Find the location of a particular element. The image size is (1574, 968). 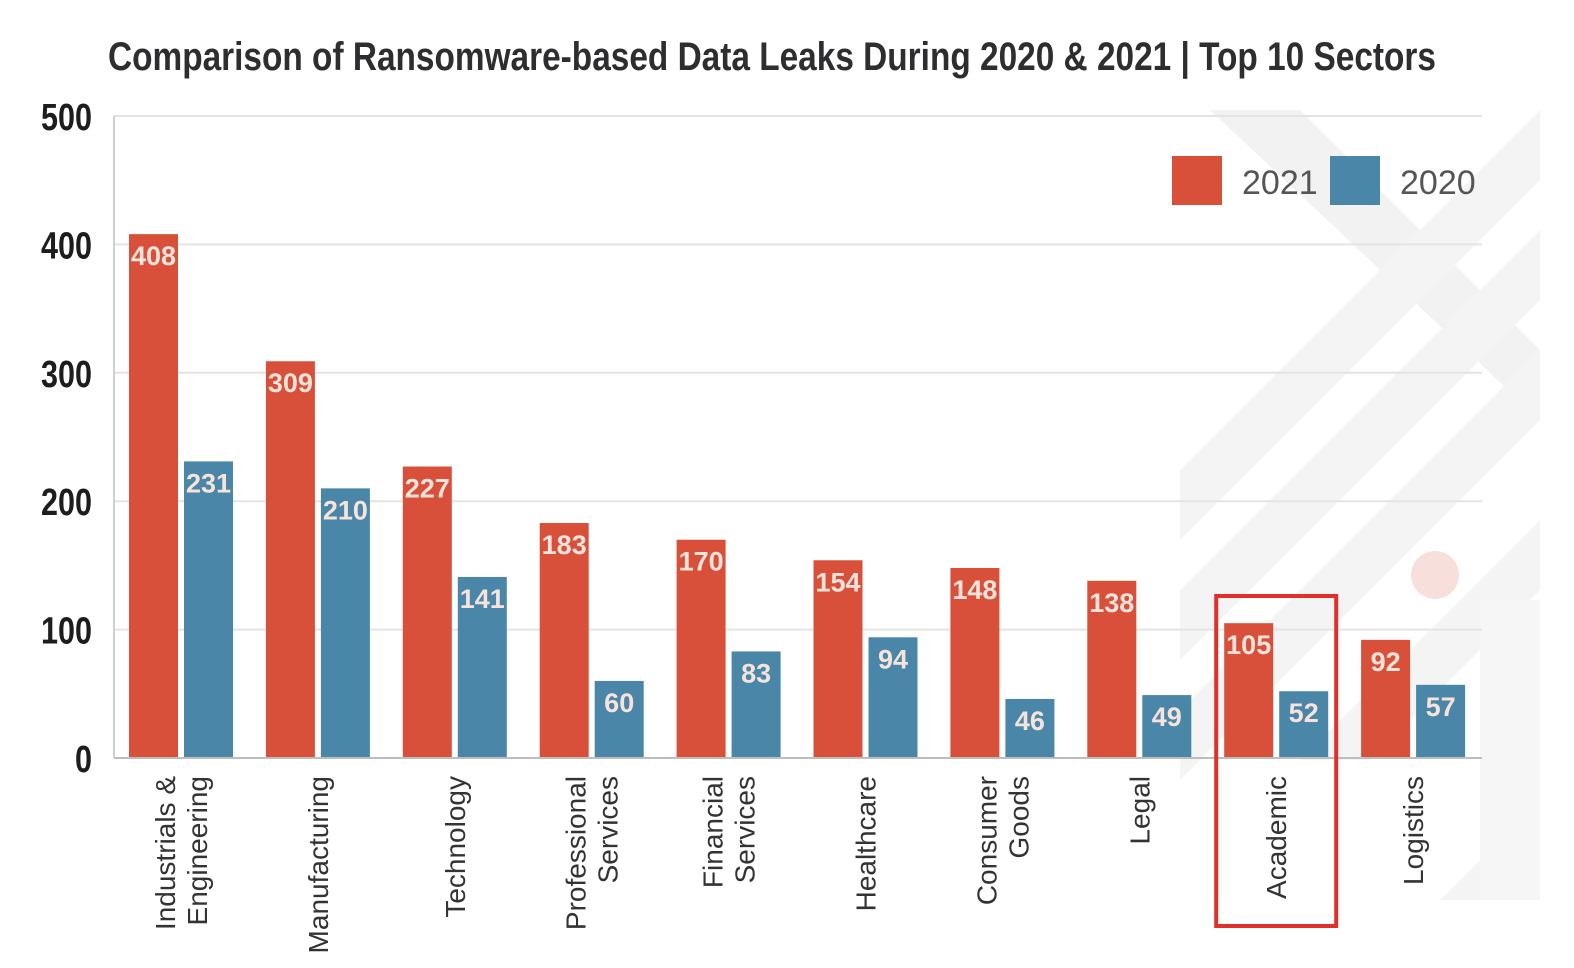

data-label: 231 is located at coordinates (208, 483).